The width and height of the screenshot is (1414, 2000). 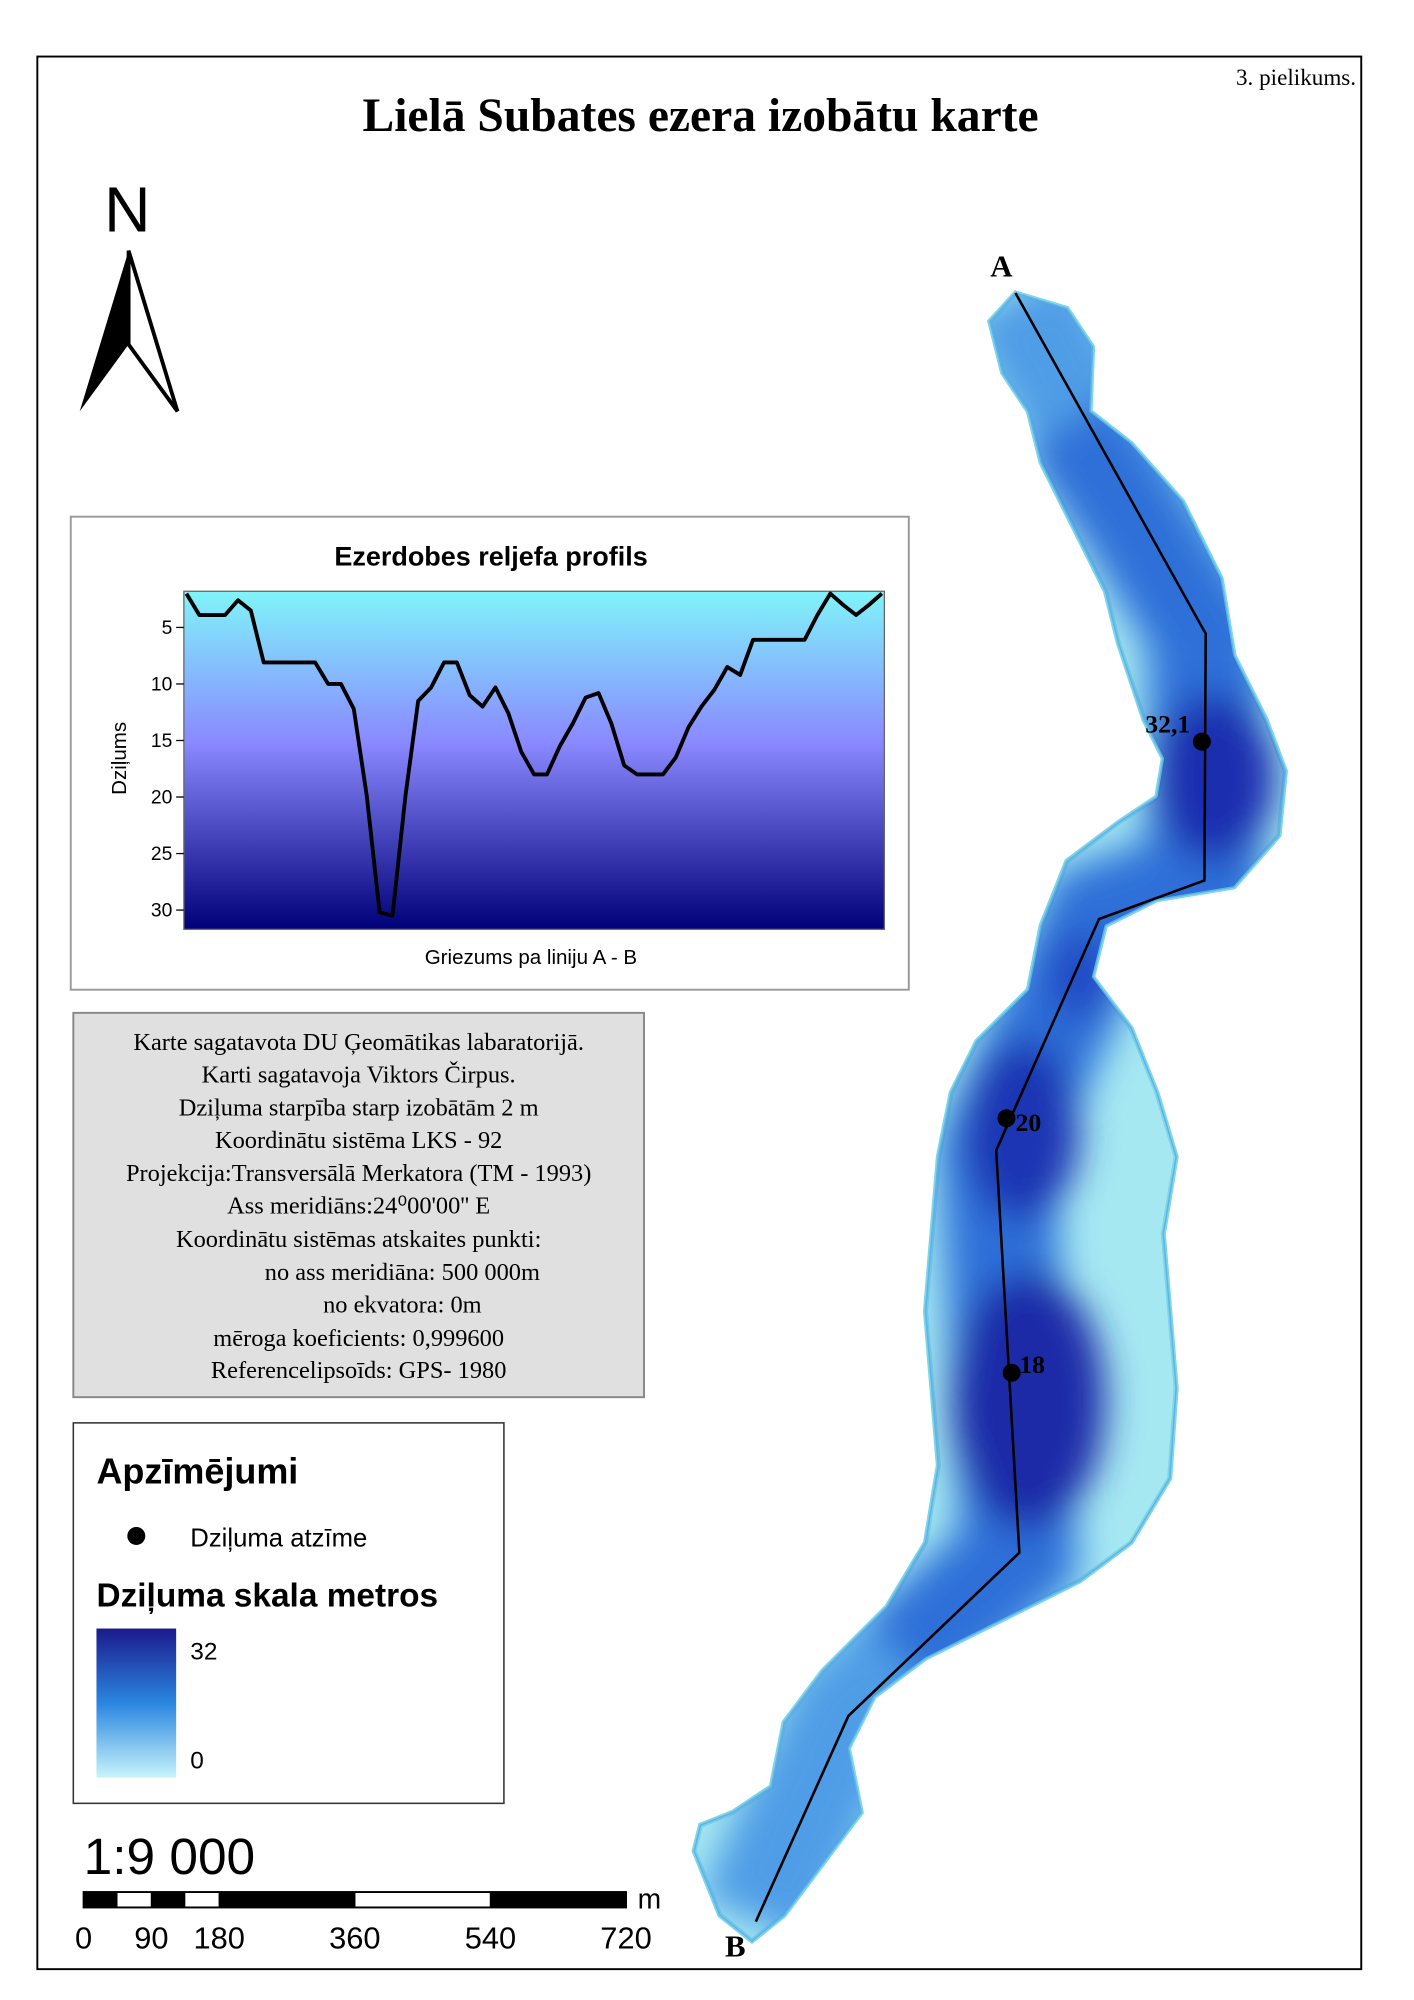 I want to click on transect-start: A, so click(x=1001, y=266).